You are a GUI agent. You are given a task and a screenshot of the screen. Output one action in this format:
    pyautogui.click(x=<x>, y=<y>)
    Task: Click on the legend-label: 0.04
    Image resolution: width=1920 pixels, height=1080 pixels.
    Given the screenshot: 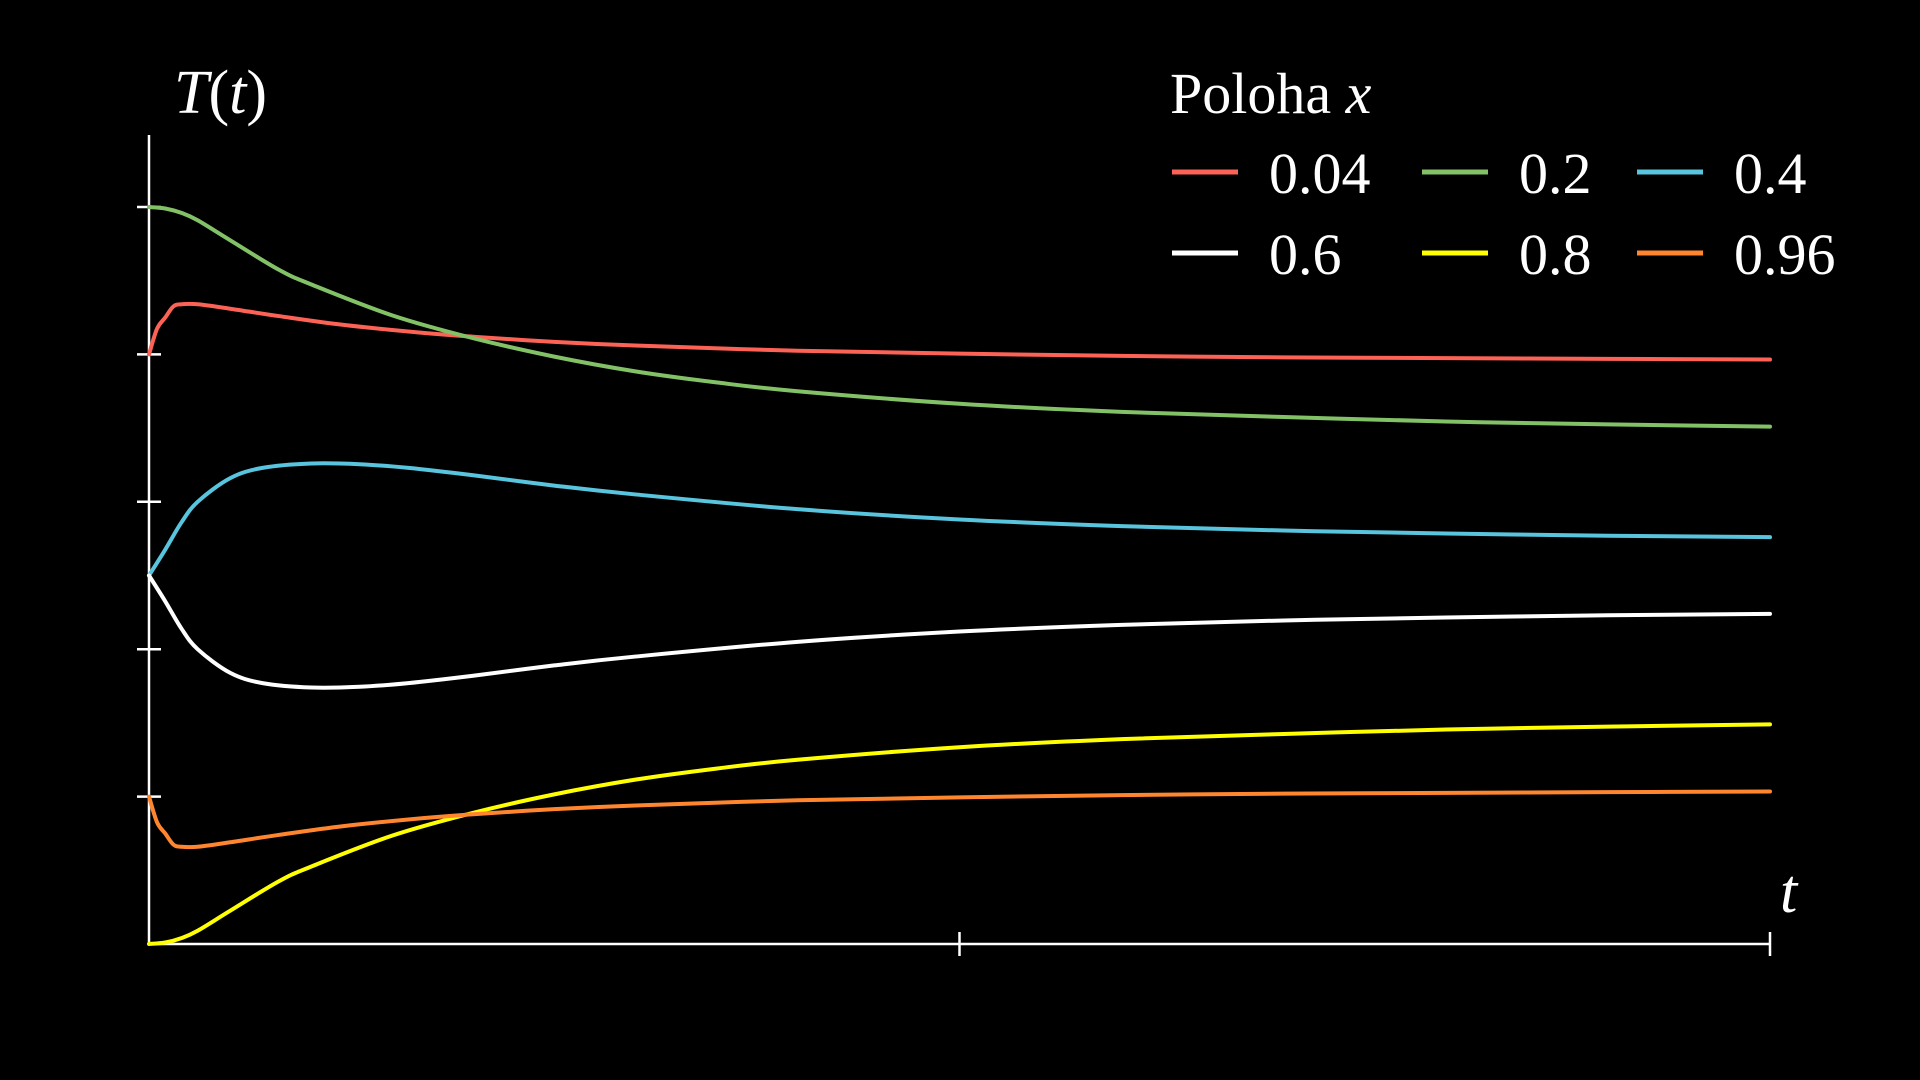 What is the action you would take?
    pyautogui.click(x=1320, y=173)
    